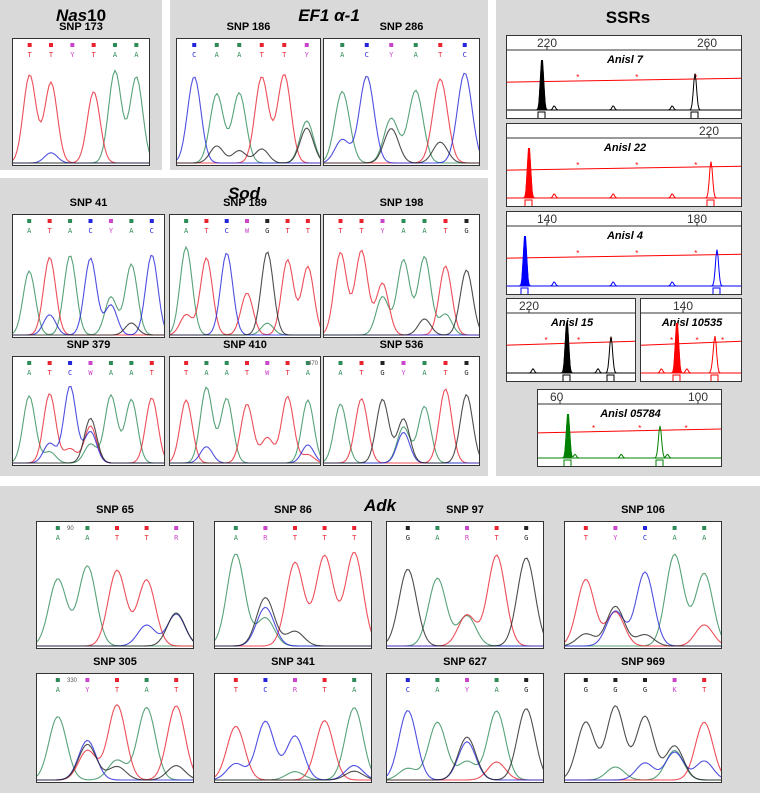 This screenshot has height=793, width=760. Describe the element at coordinates (465, 510) in the screenshot. I see `snp-label: SNP 97` at that location.